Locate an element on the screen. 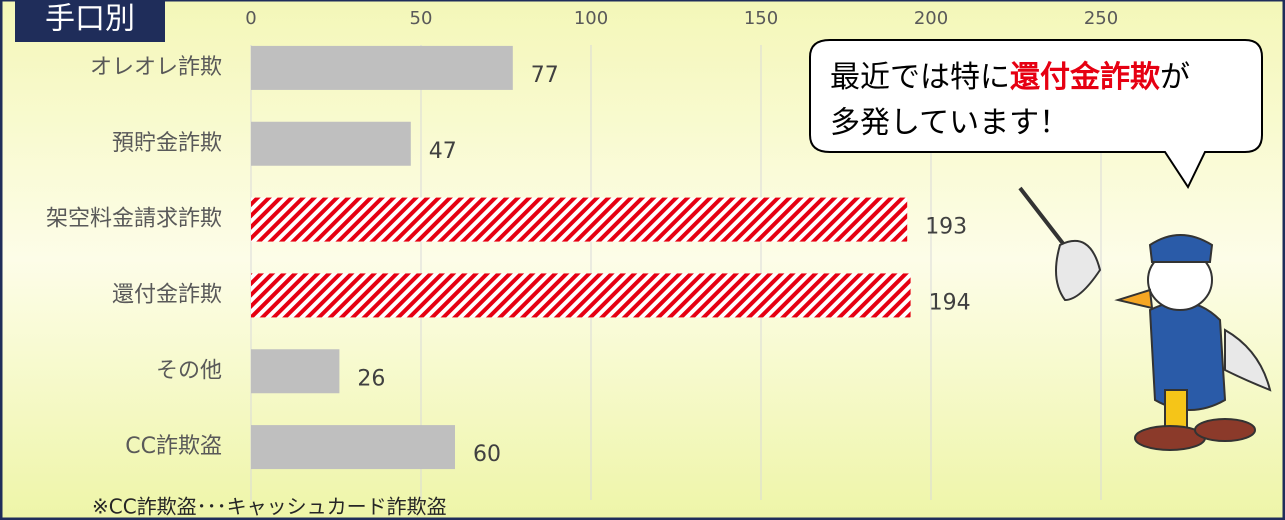 This screenshot has height=520, width=1285. value-label: 193 is located at coordinates (946, 227).